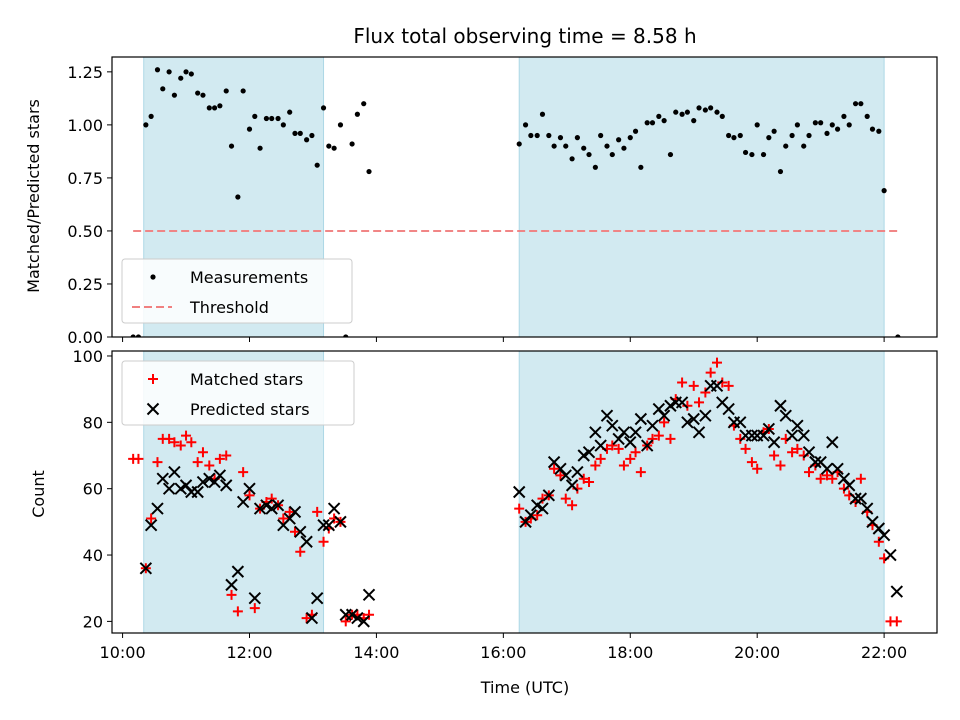  Describe the element at coordinates (237, 291) in the screenshot. I see `top-legend` at that location.